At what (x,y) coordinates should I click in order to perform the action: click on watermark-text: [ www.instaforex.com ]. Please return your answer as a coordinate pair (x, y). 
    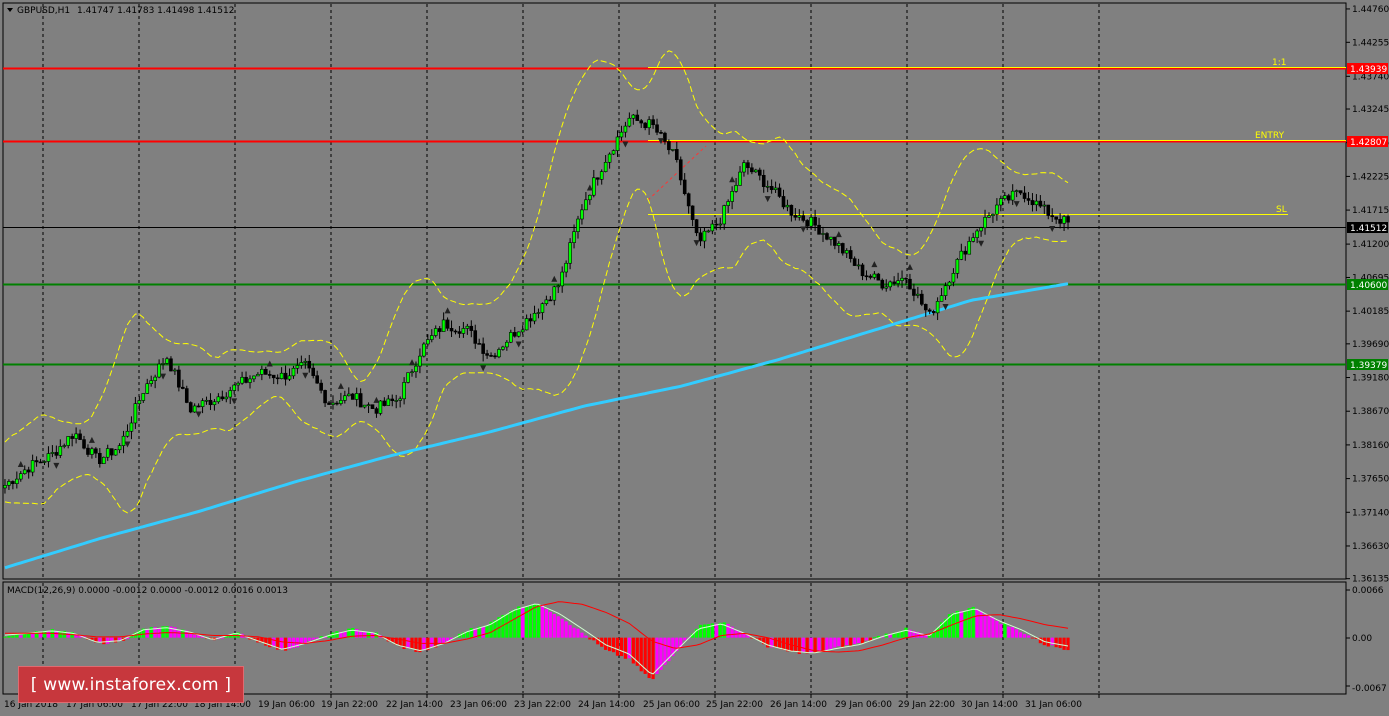
    Looking at the image, I should click on (131, 685).